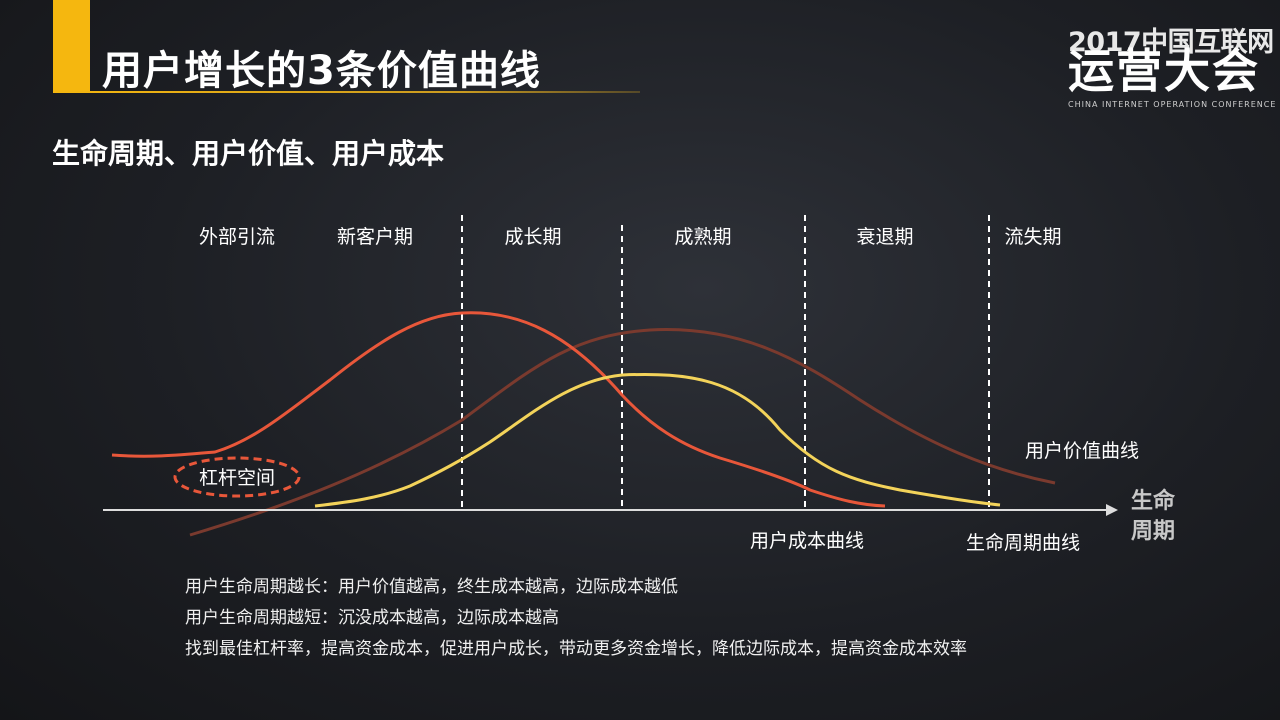  Describe the element at coordinates (807, 541) in the screenshot. I see `cost-curve-label: 用户成本曲线` at that location.